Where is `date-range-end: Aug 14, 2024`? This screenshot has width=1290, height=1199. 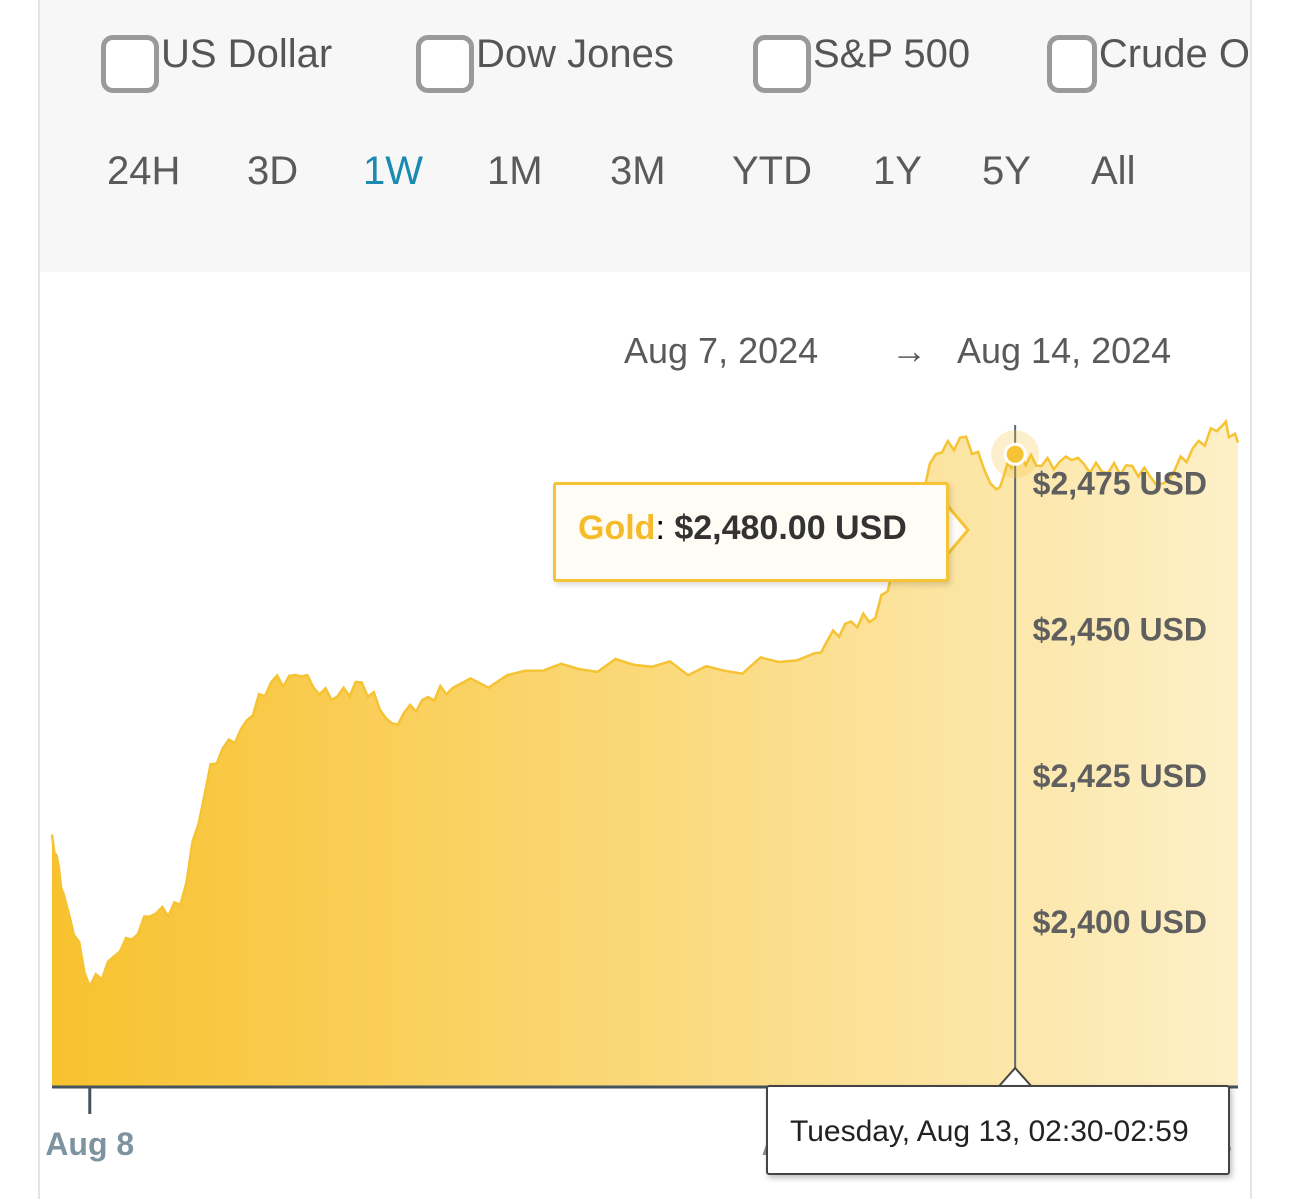 date-range-end: Aug 14, 2024 is located at coordinates (1064, 350).